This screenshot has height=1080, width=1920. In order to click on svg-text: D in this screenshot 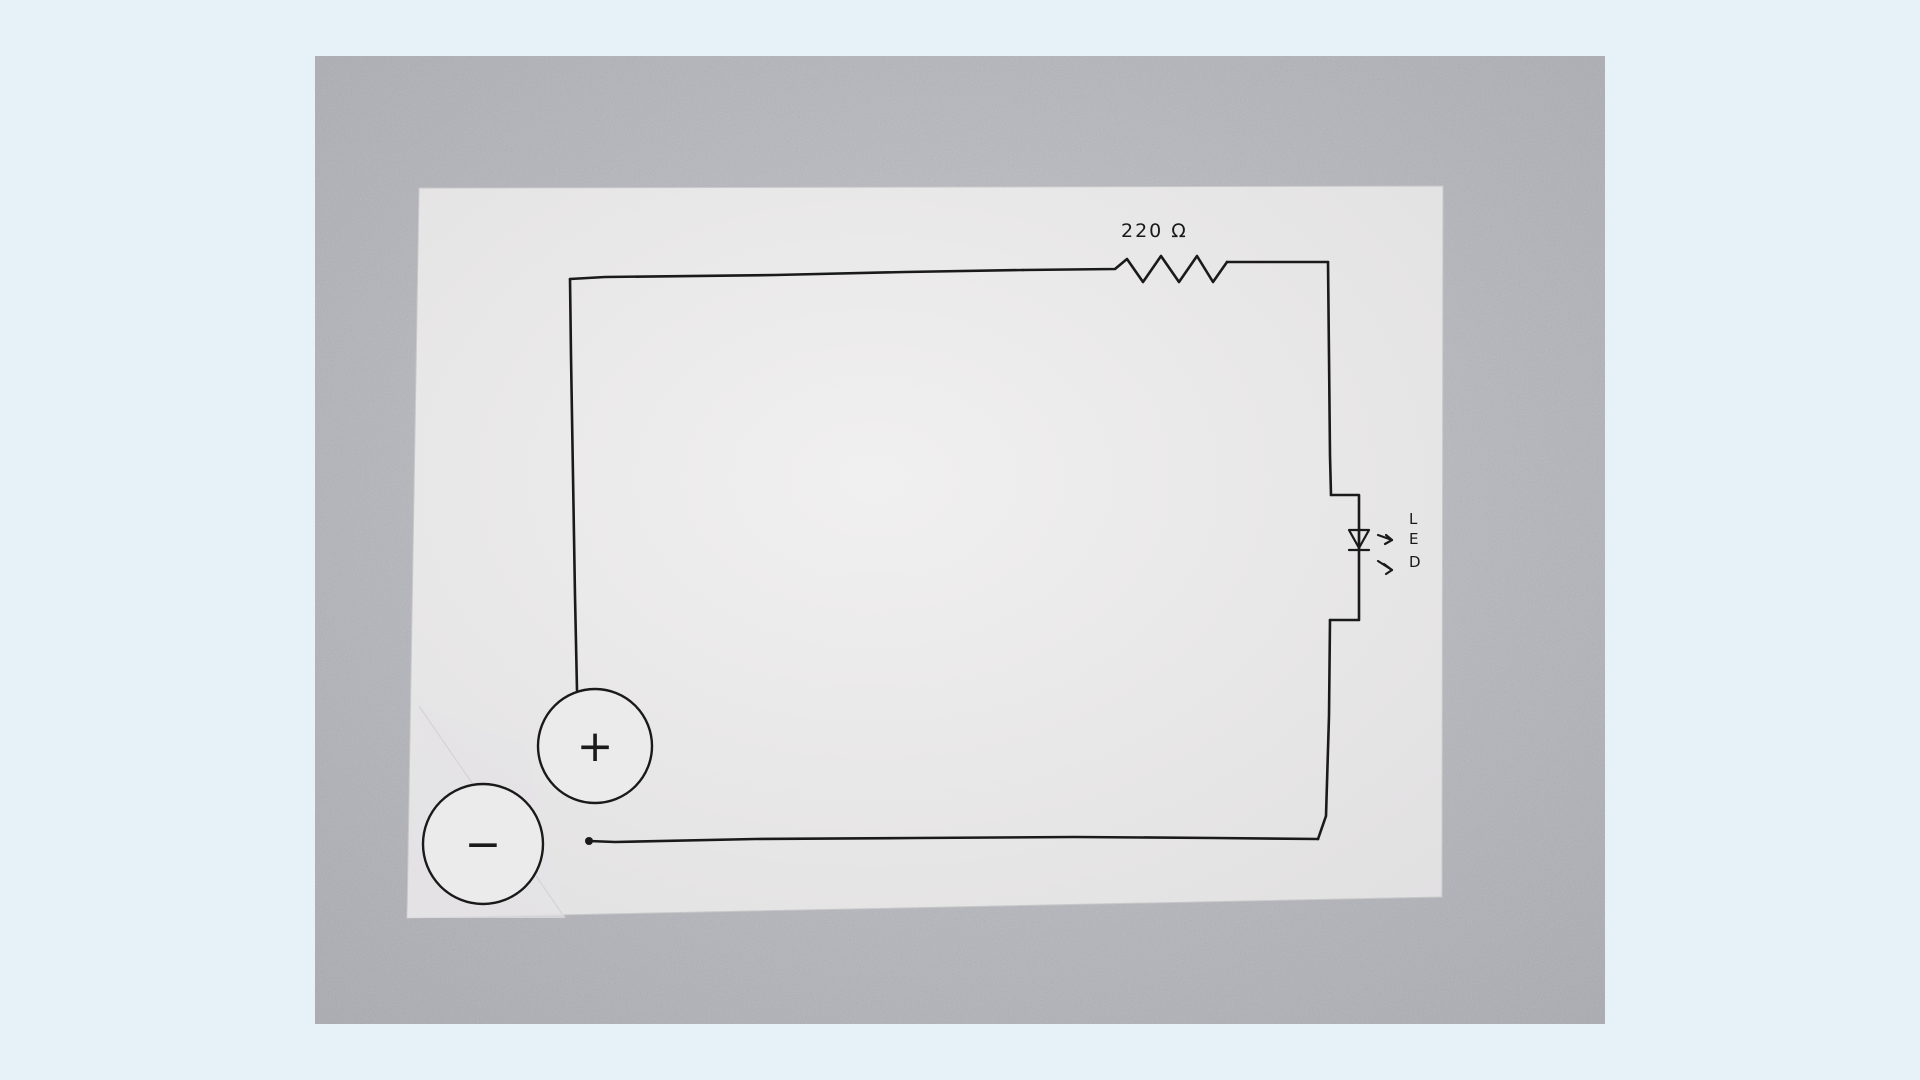, I will do `click(1415, 562)`.